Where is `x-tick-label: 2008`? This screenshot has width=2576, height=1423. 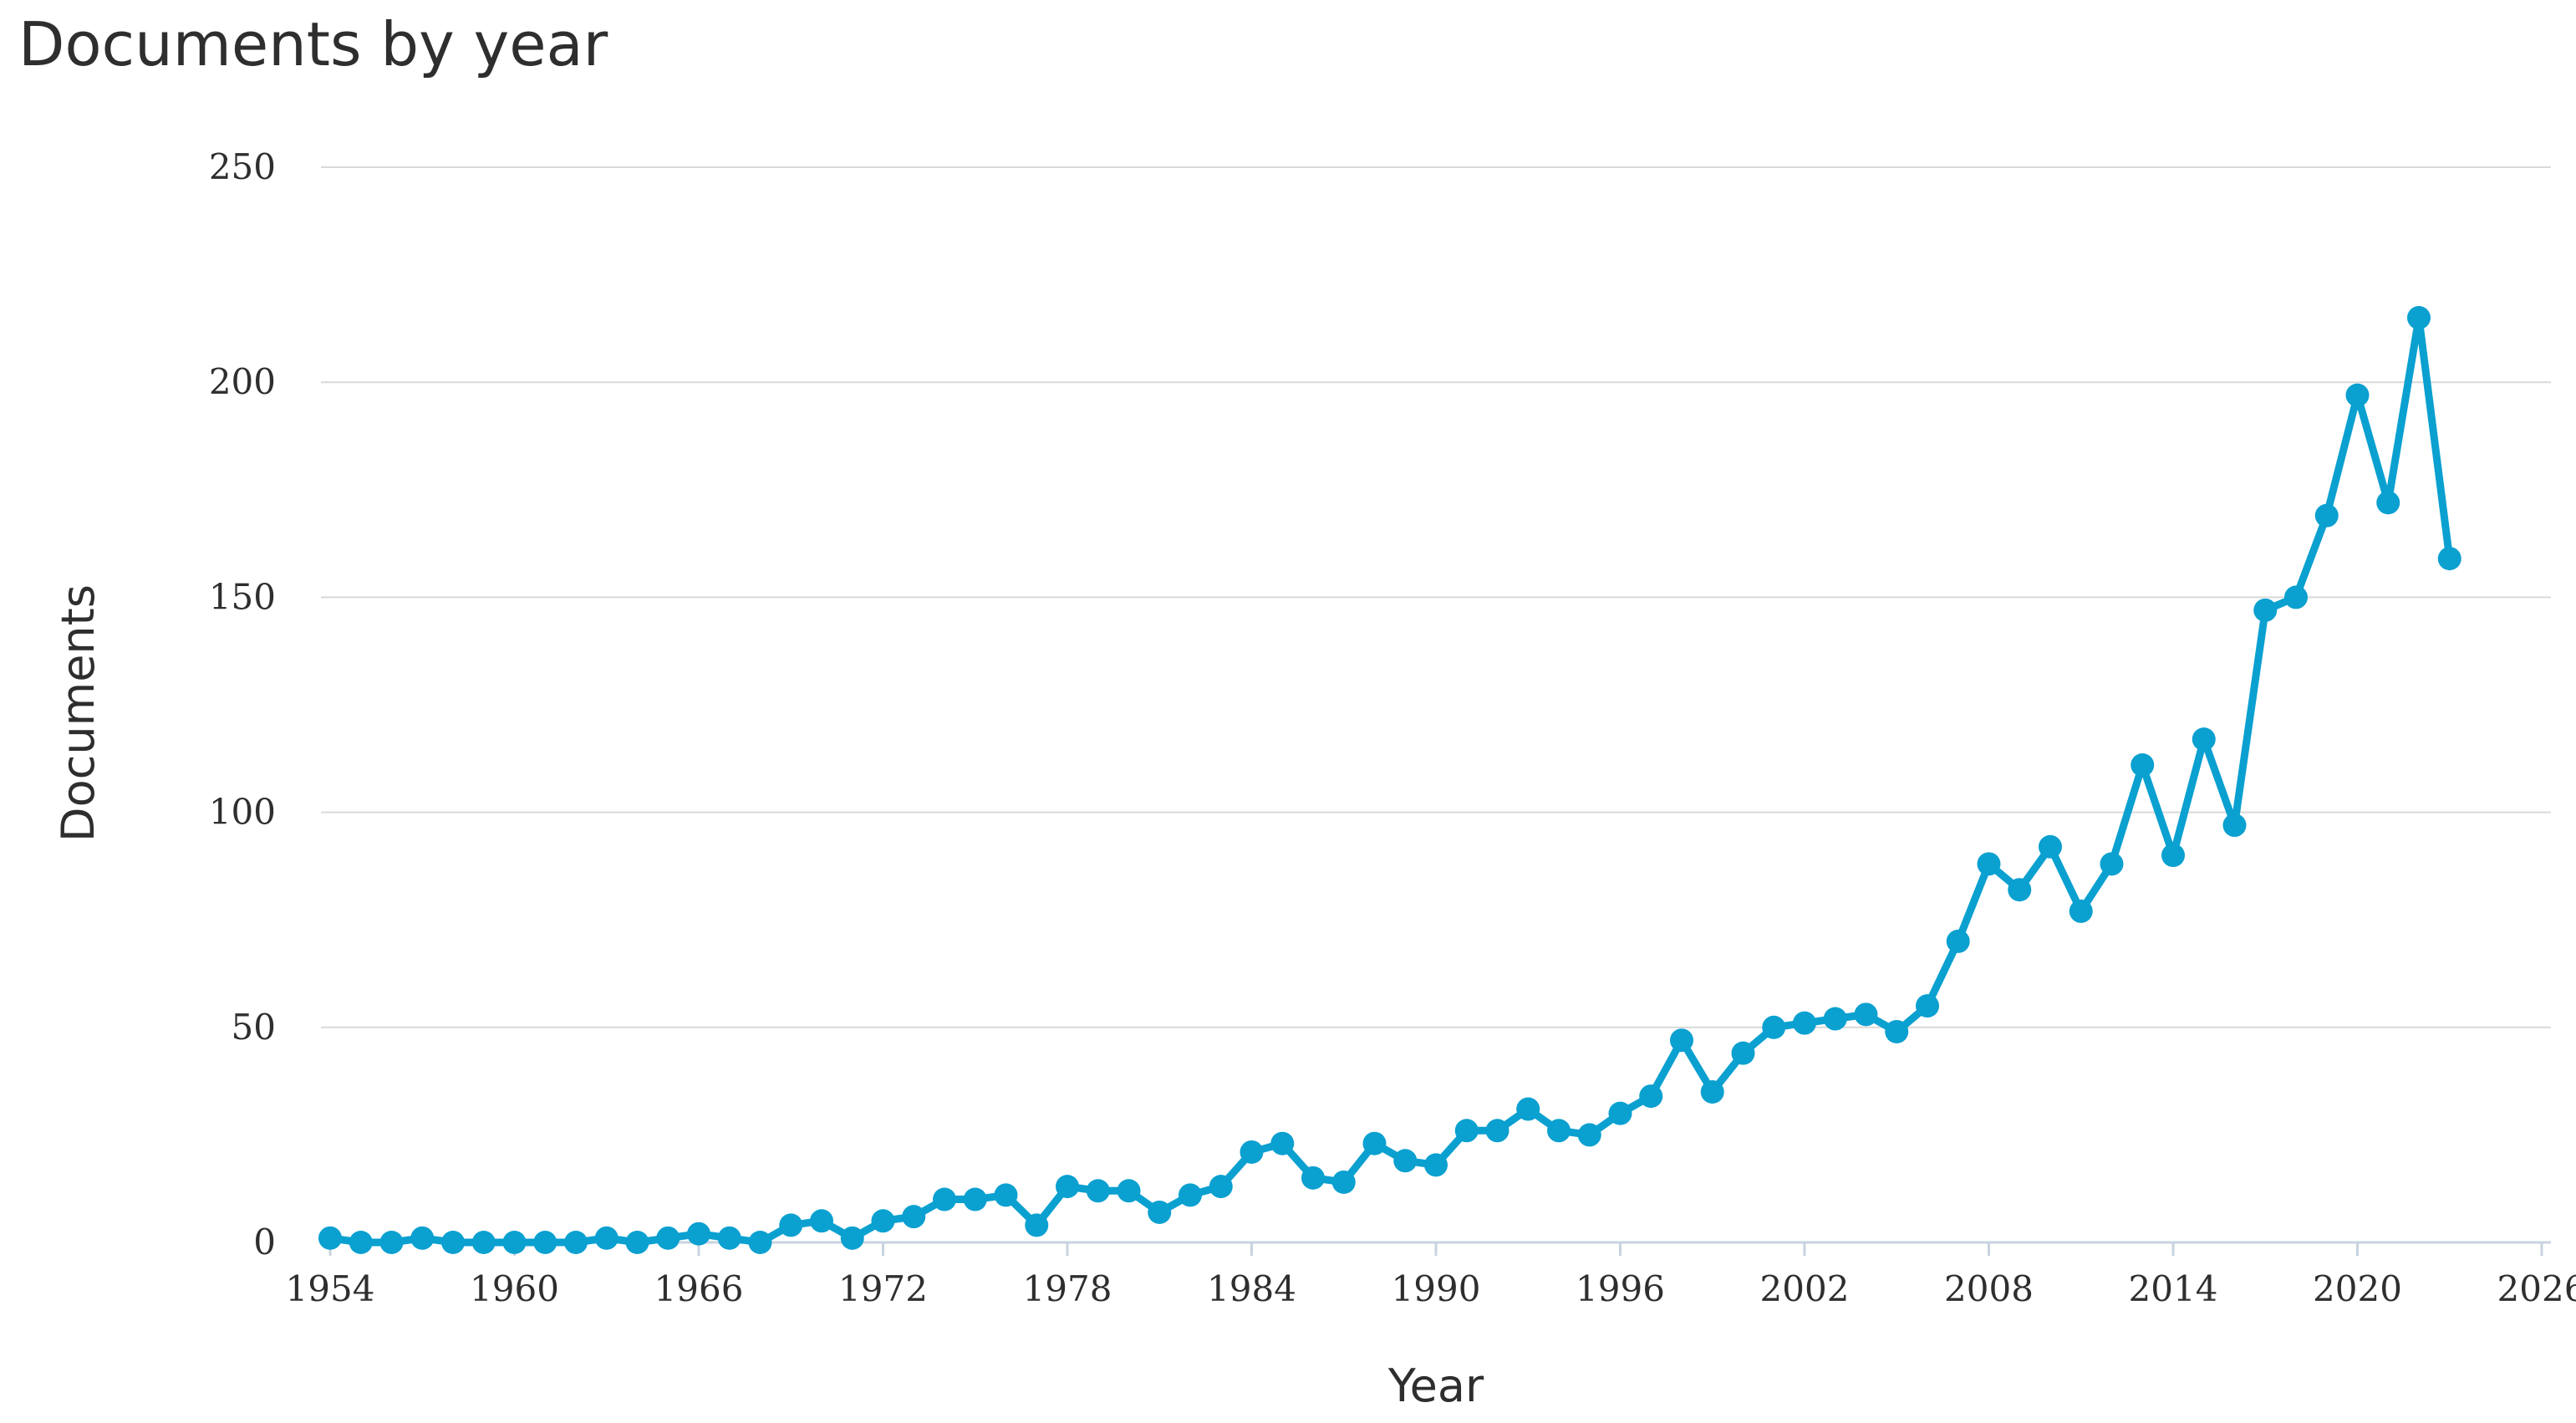
x-tick-label: 2008 is located at coordinates (1989, 1288).